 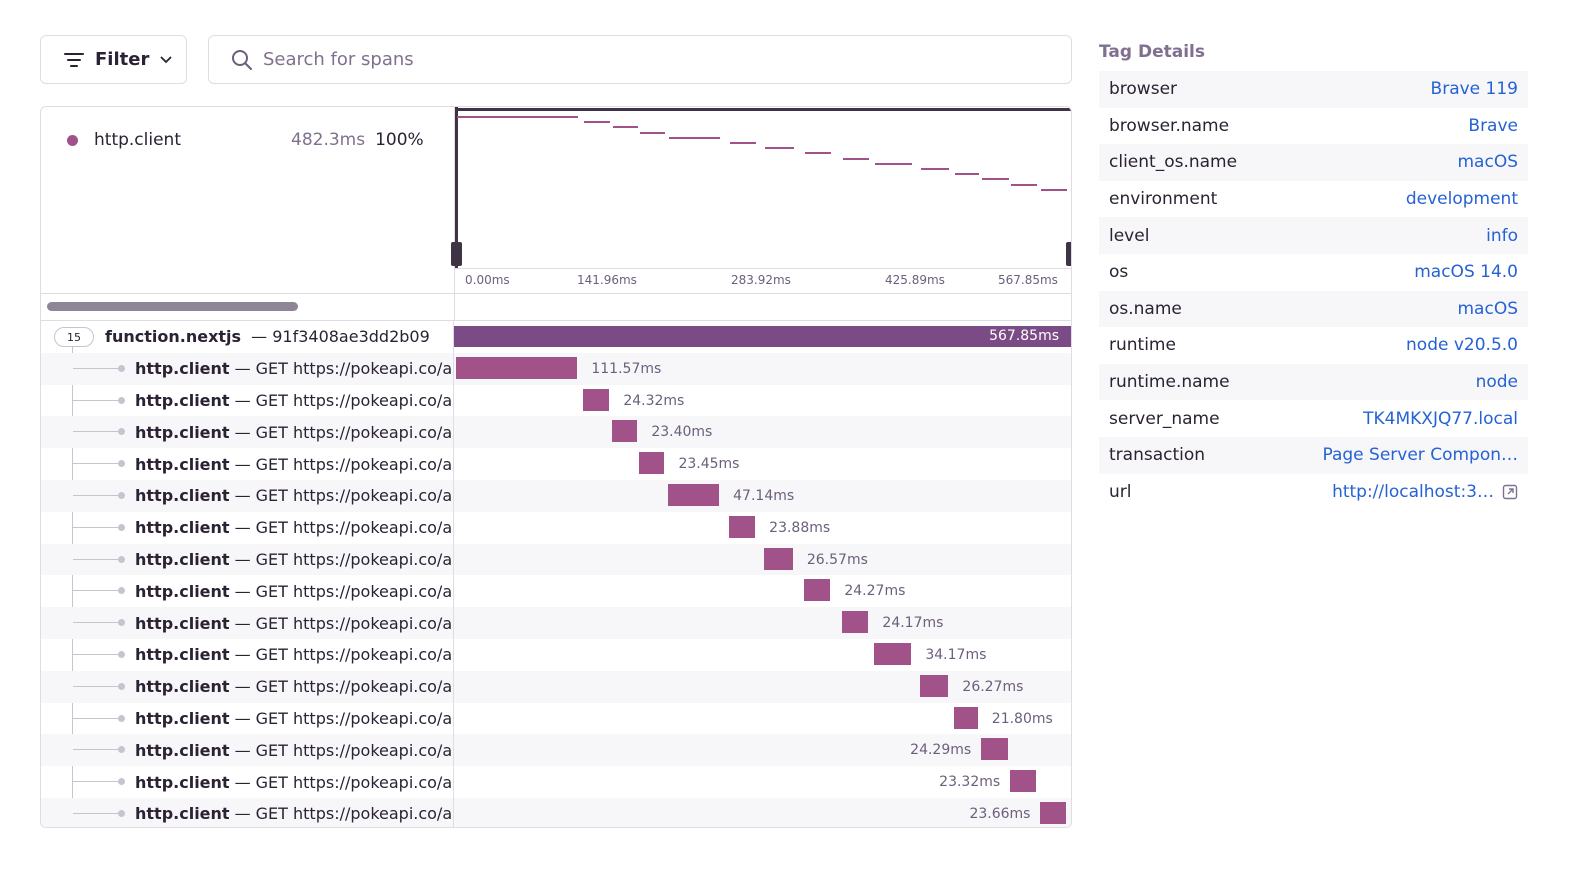 What do you see at coordinates (1496, 382) in the screenshot?
I see `tag-value: node` at bounding box center [1496, 382].